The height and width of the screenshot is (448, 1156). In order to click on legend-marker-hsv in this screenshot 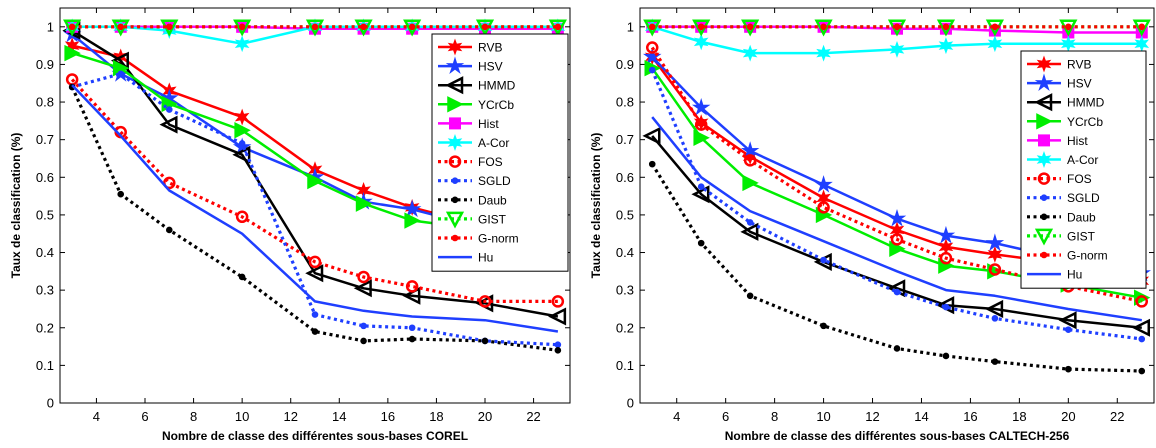, I will do `click(1044, 82)`.